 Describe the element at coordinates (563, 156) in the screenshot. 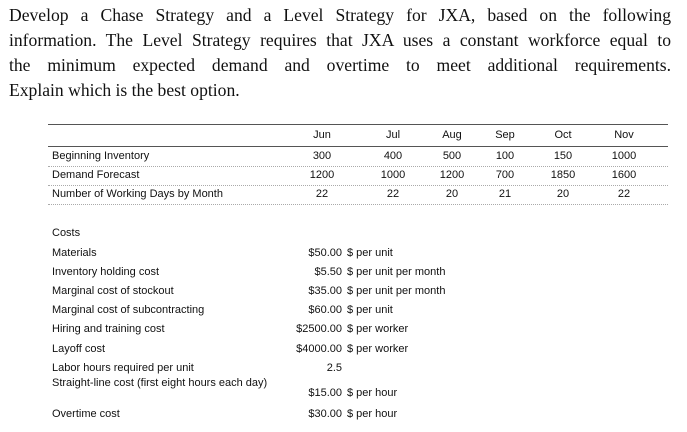

I see `cell: 150` at that location.